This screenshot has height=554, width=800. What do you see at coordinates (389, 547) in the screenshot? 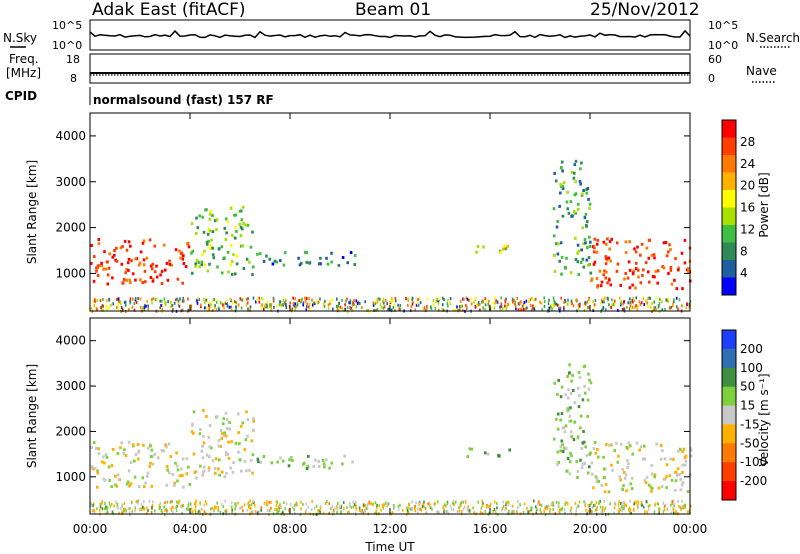
I see `time-axis-label: Time UT` at bounding box center [389, 547].